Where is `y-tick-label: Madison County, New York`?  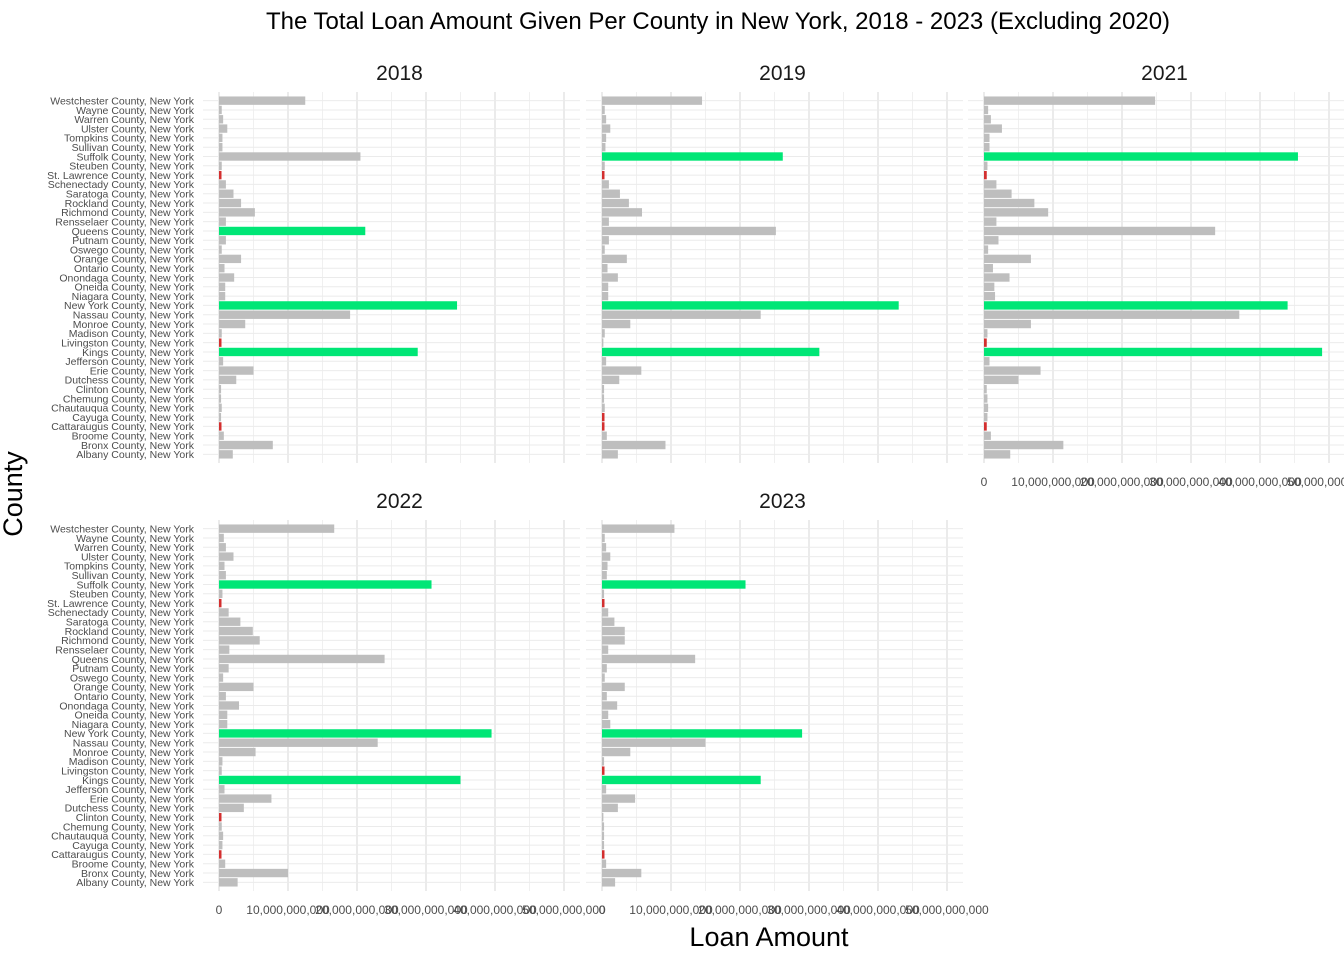
y-tick-label: Madison County, New York is located at coordinates (132, 334).